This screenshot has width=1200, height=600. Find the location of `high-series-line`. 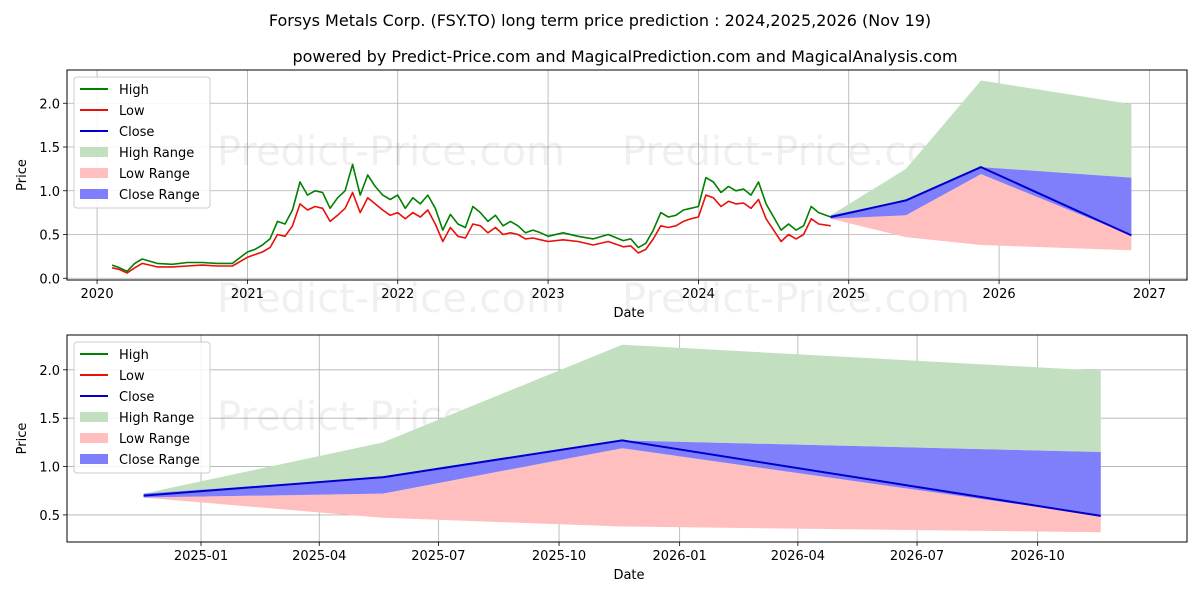

high-series-line is located at coordinates (471, 218).